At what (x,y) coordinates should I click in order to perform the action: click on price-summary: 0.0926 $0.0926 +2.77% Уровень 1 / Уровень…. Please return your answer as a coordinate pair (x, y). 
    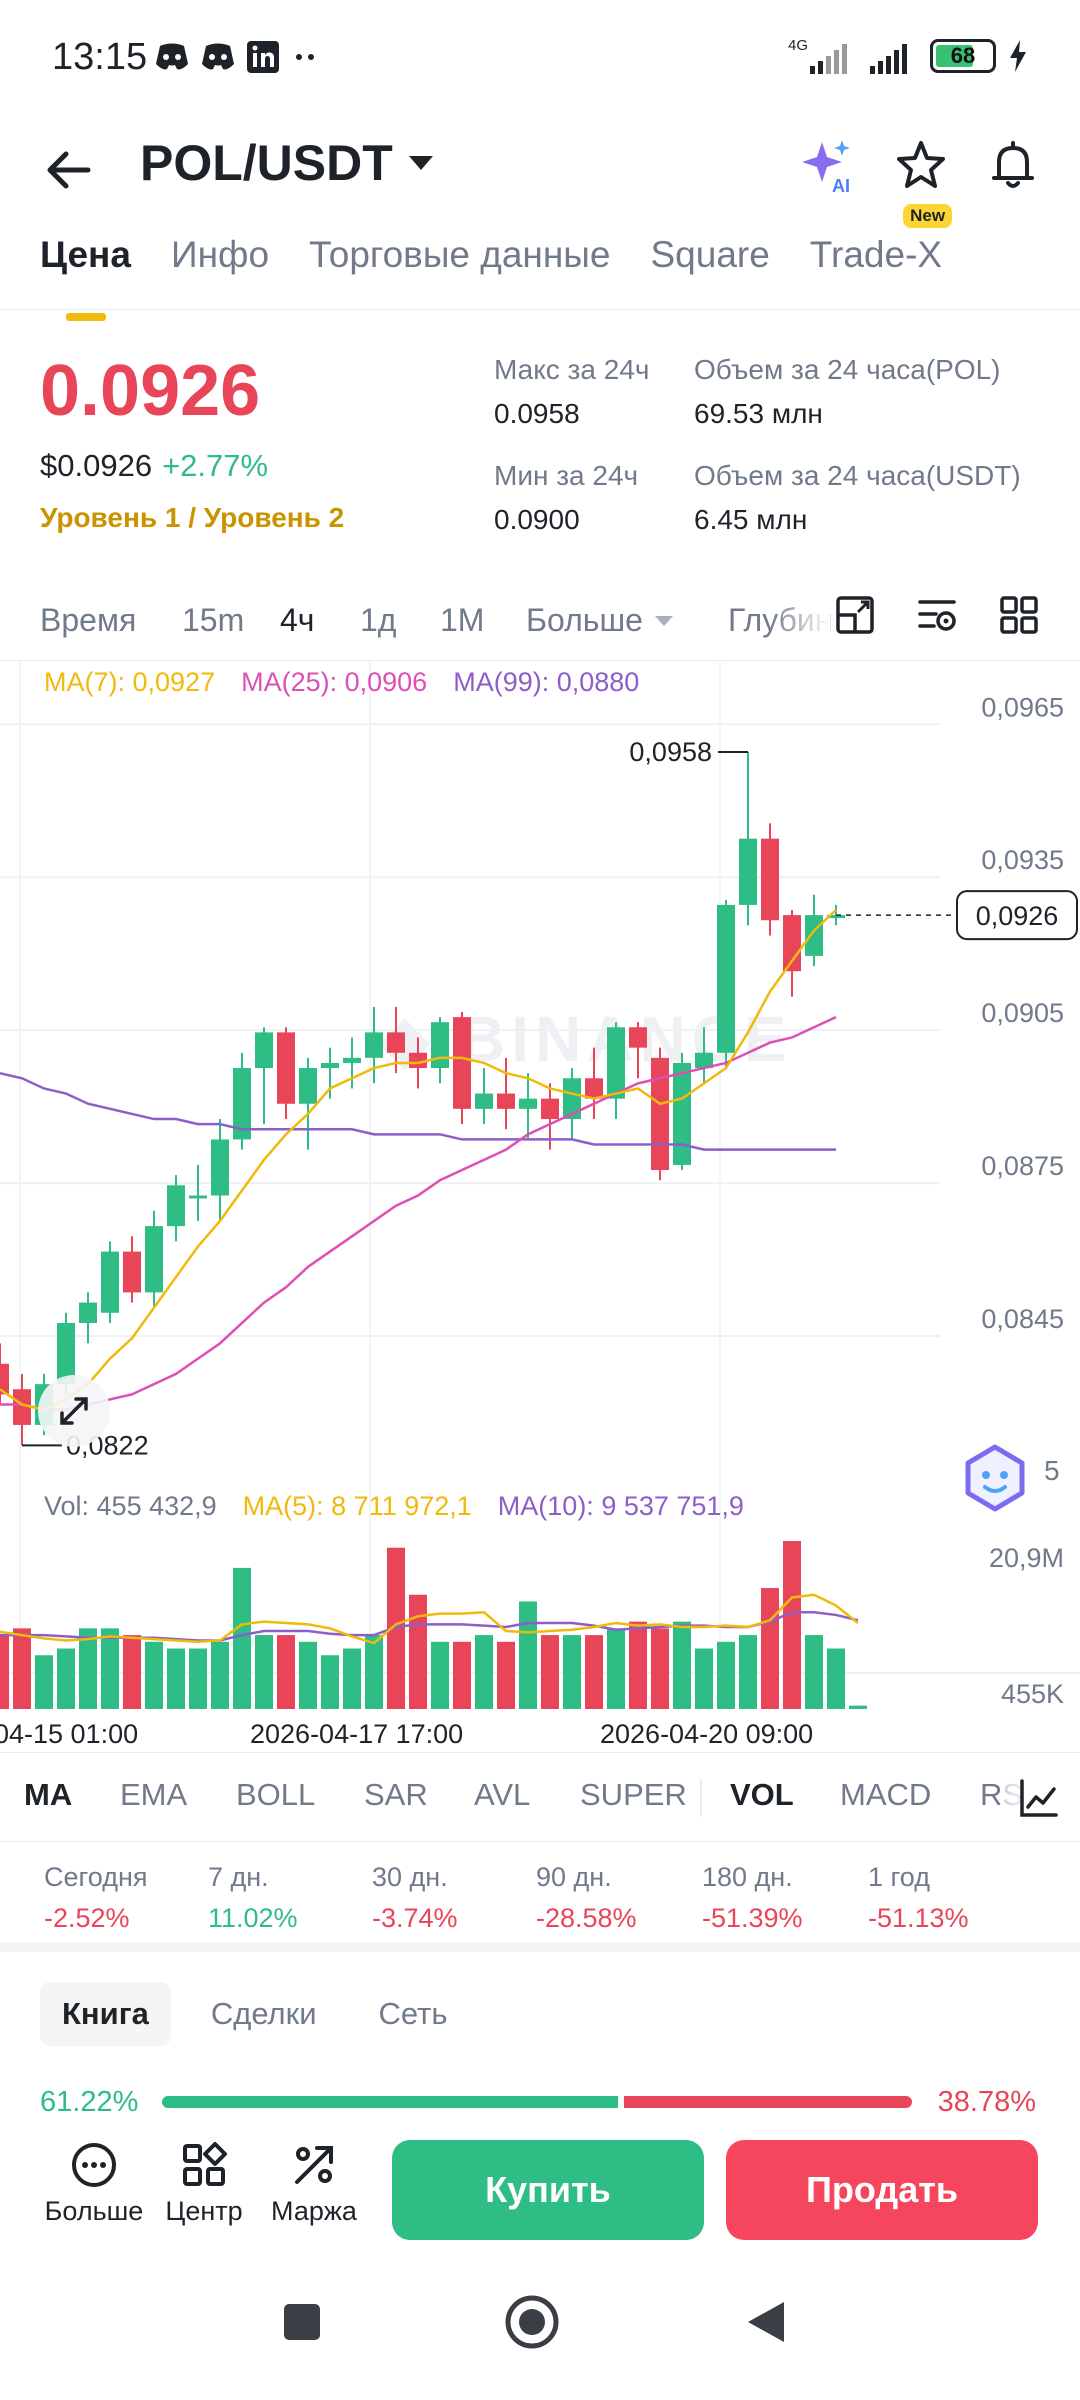
    Looking at the image, I should click on (540, 450).